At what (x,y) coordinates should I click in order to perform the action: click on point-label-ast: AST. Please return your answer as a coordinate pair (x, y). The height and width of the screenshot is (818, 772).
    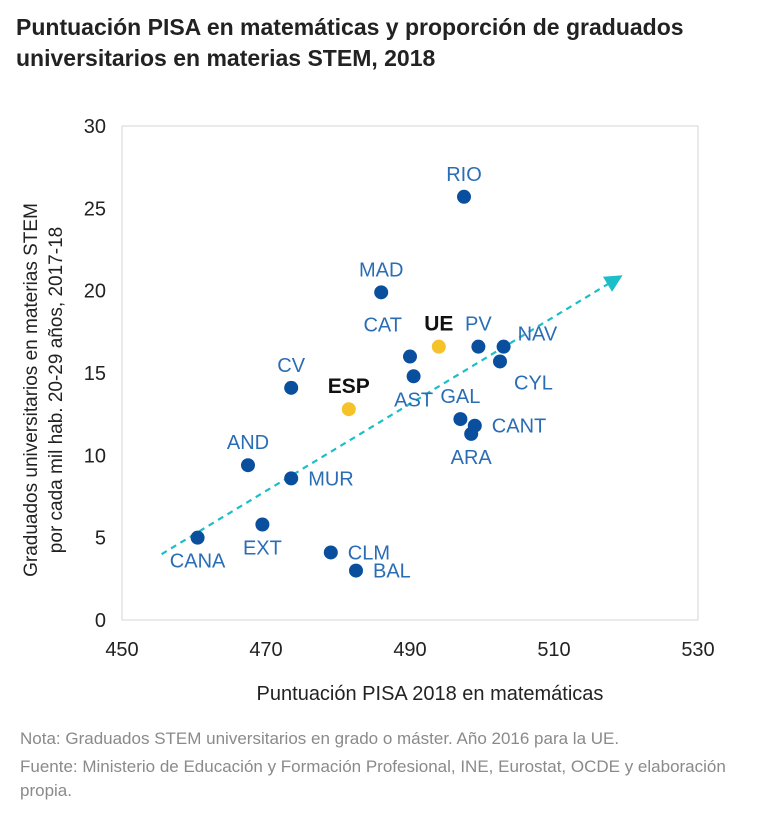
    Looking at the image, I should click on (413, 400).